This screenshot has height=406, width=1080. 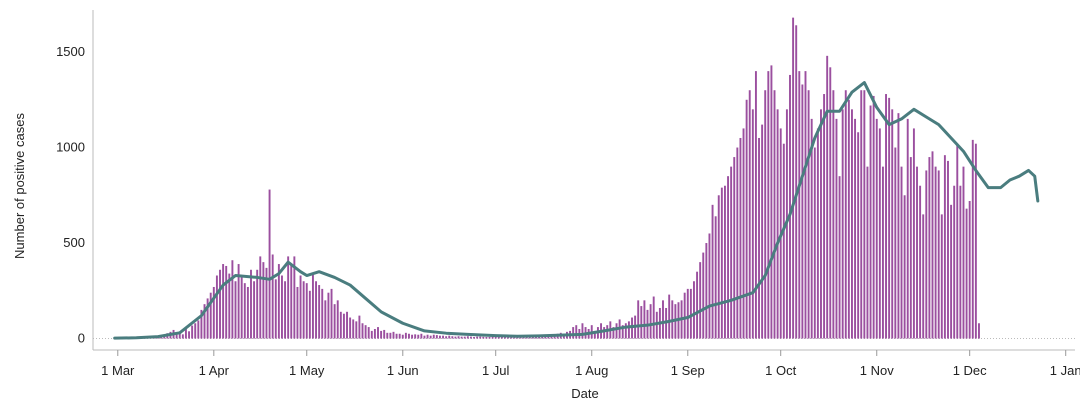 What do you see at coordinates (118, 370) in the screenshot?
I see `x-tick-label: 1 Mar` at bounding box center [118, 370].